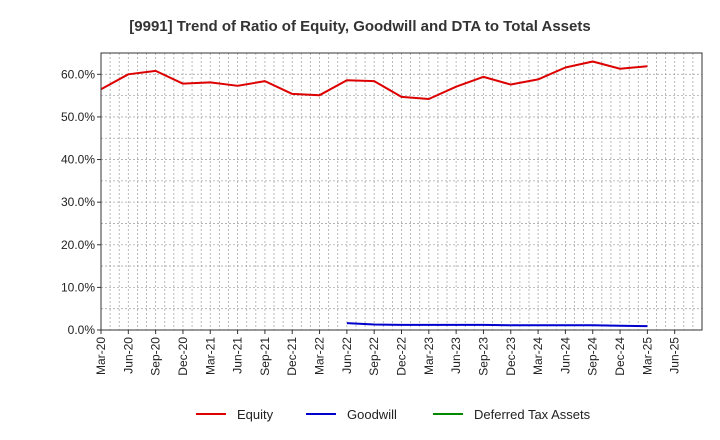  What do you see at coordinates (538, 356) in the screenshot?
I see `x-tick-label: Mar-24` at bounding box center [538, 356].